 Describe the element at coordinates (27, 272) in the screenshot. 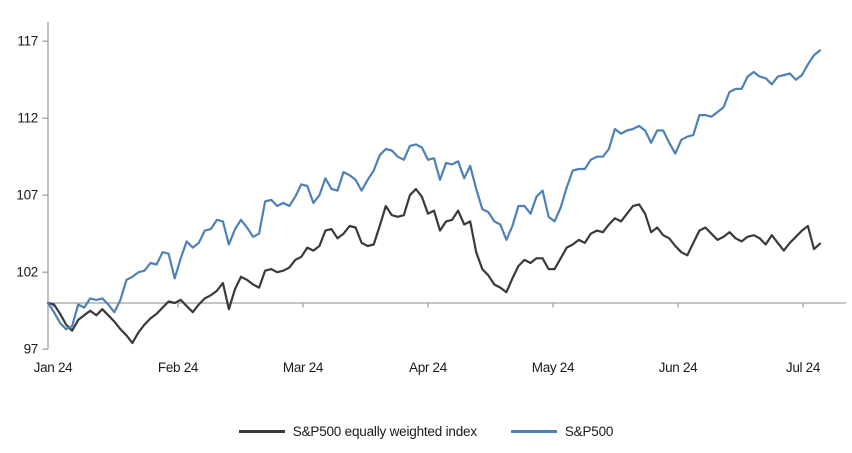

I see `y-tick-label-1: 102` at that location.